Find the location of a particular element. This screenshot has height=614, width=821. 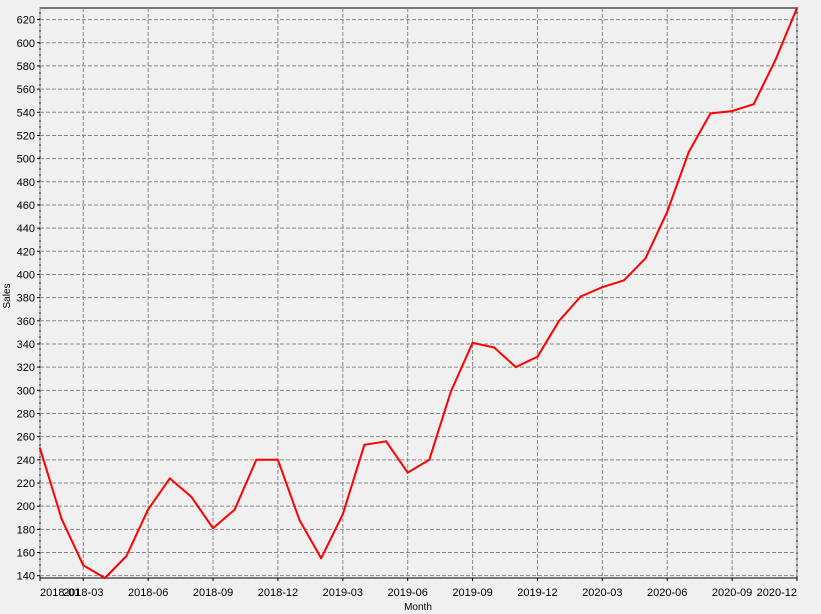

x-tick-label: 2019-12 is located at coordinates (537, 593).